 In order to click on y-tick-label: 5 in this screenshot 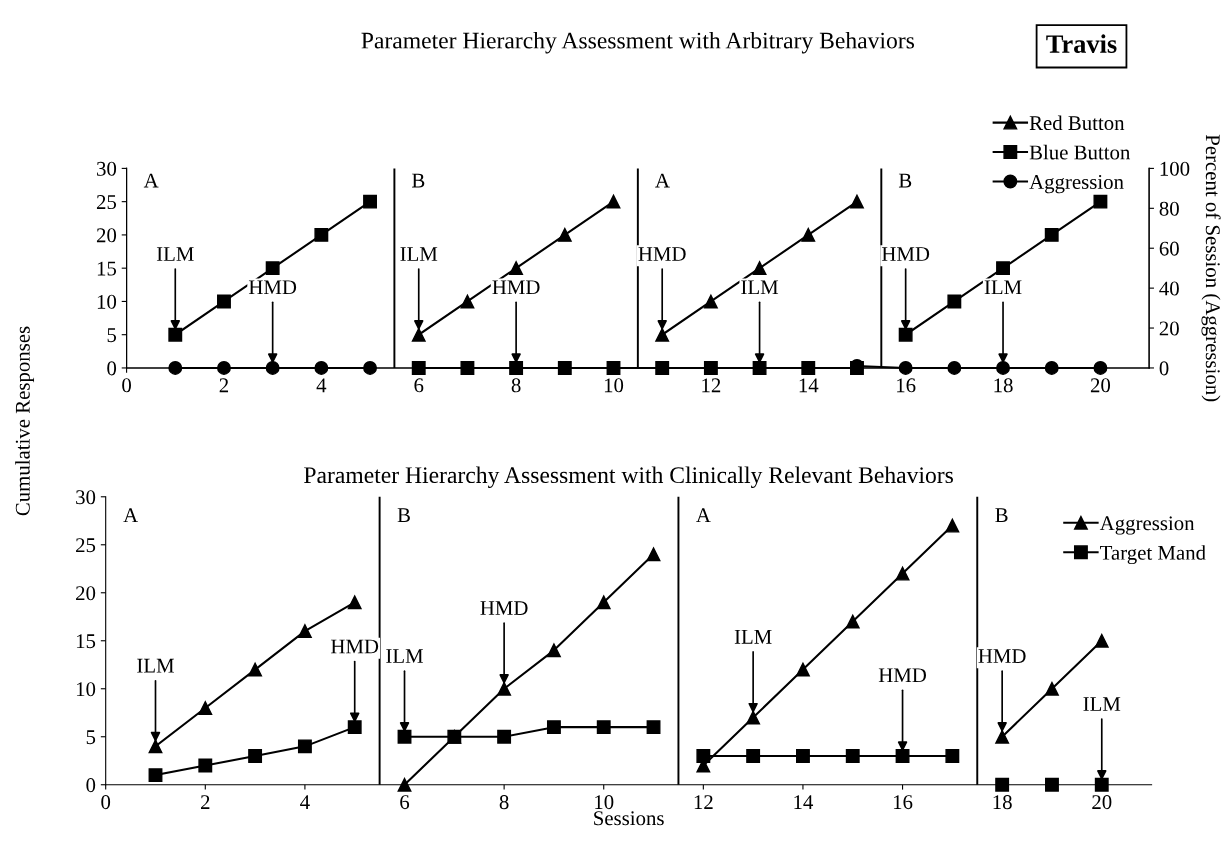, I will do `click(112, 335)`.